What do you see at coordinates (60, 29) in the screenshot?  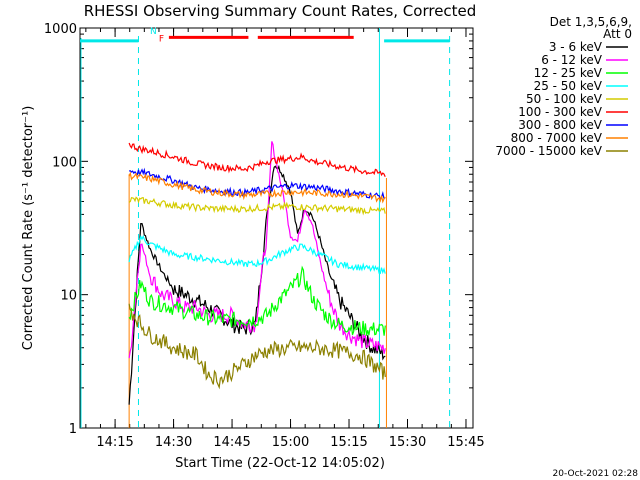 I see `y-tick-label: 1000` at bounding box center [60, 29].